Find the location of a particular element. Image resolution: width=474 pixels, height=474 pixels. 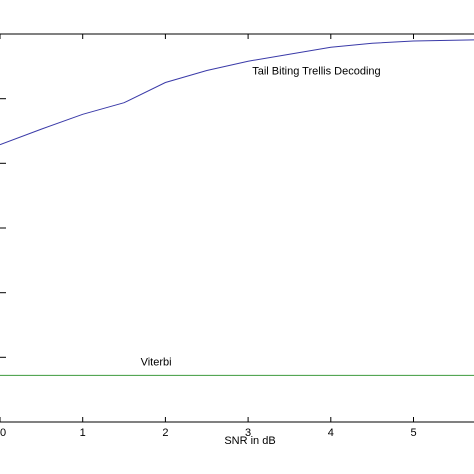

x-tick-label-0: 0 is located at coordinates (3, 433).